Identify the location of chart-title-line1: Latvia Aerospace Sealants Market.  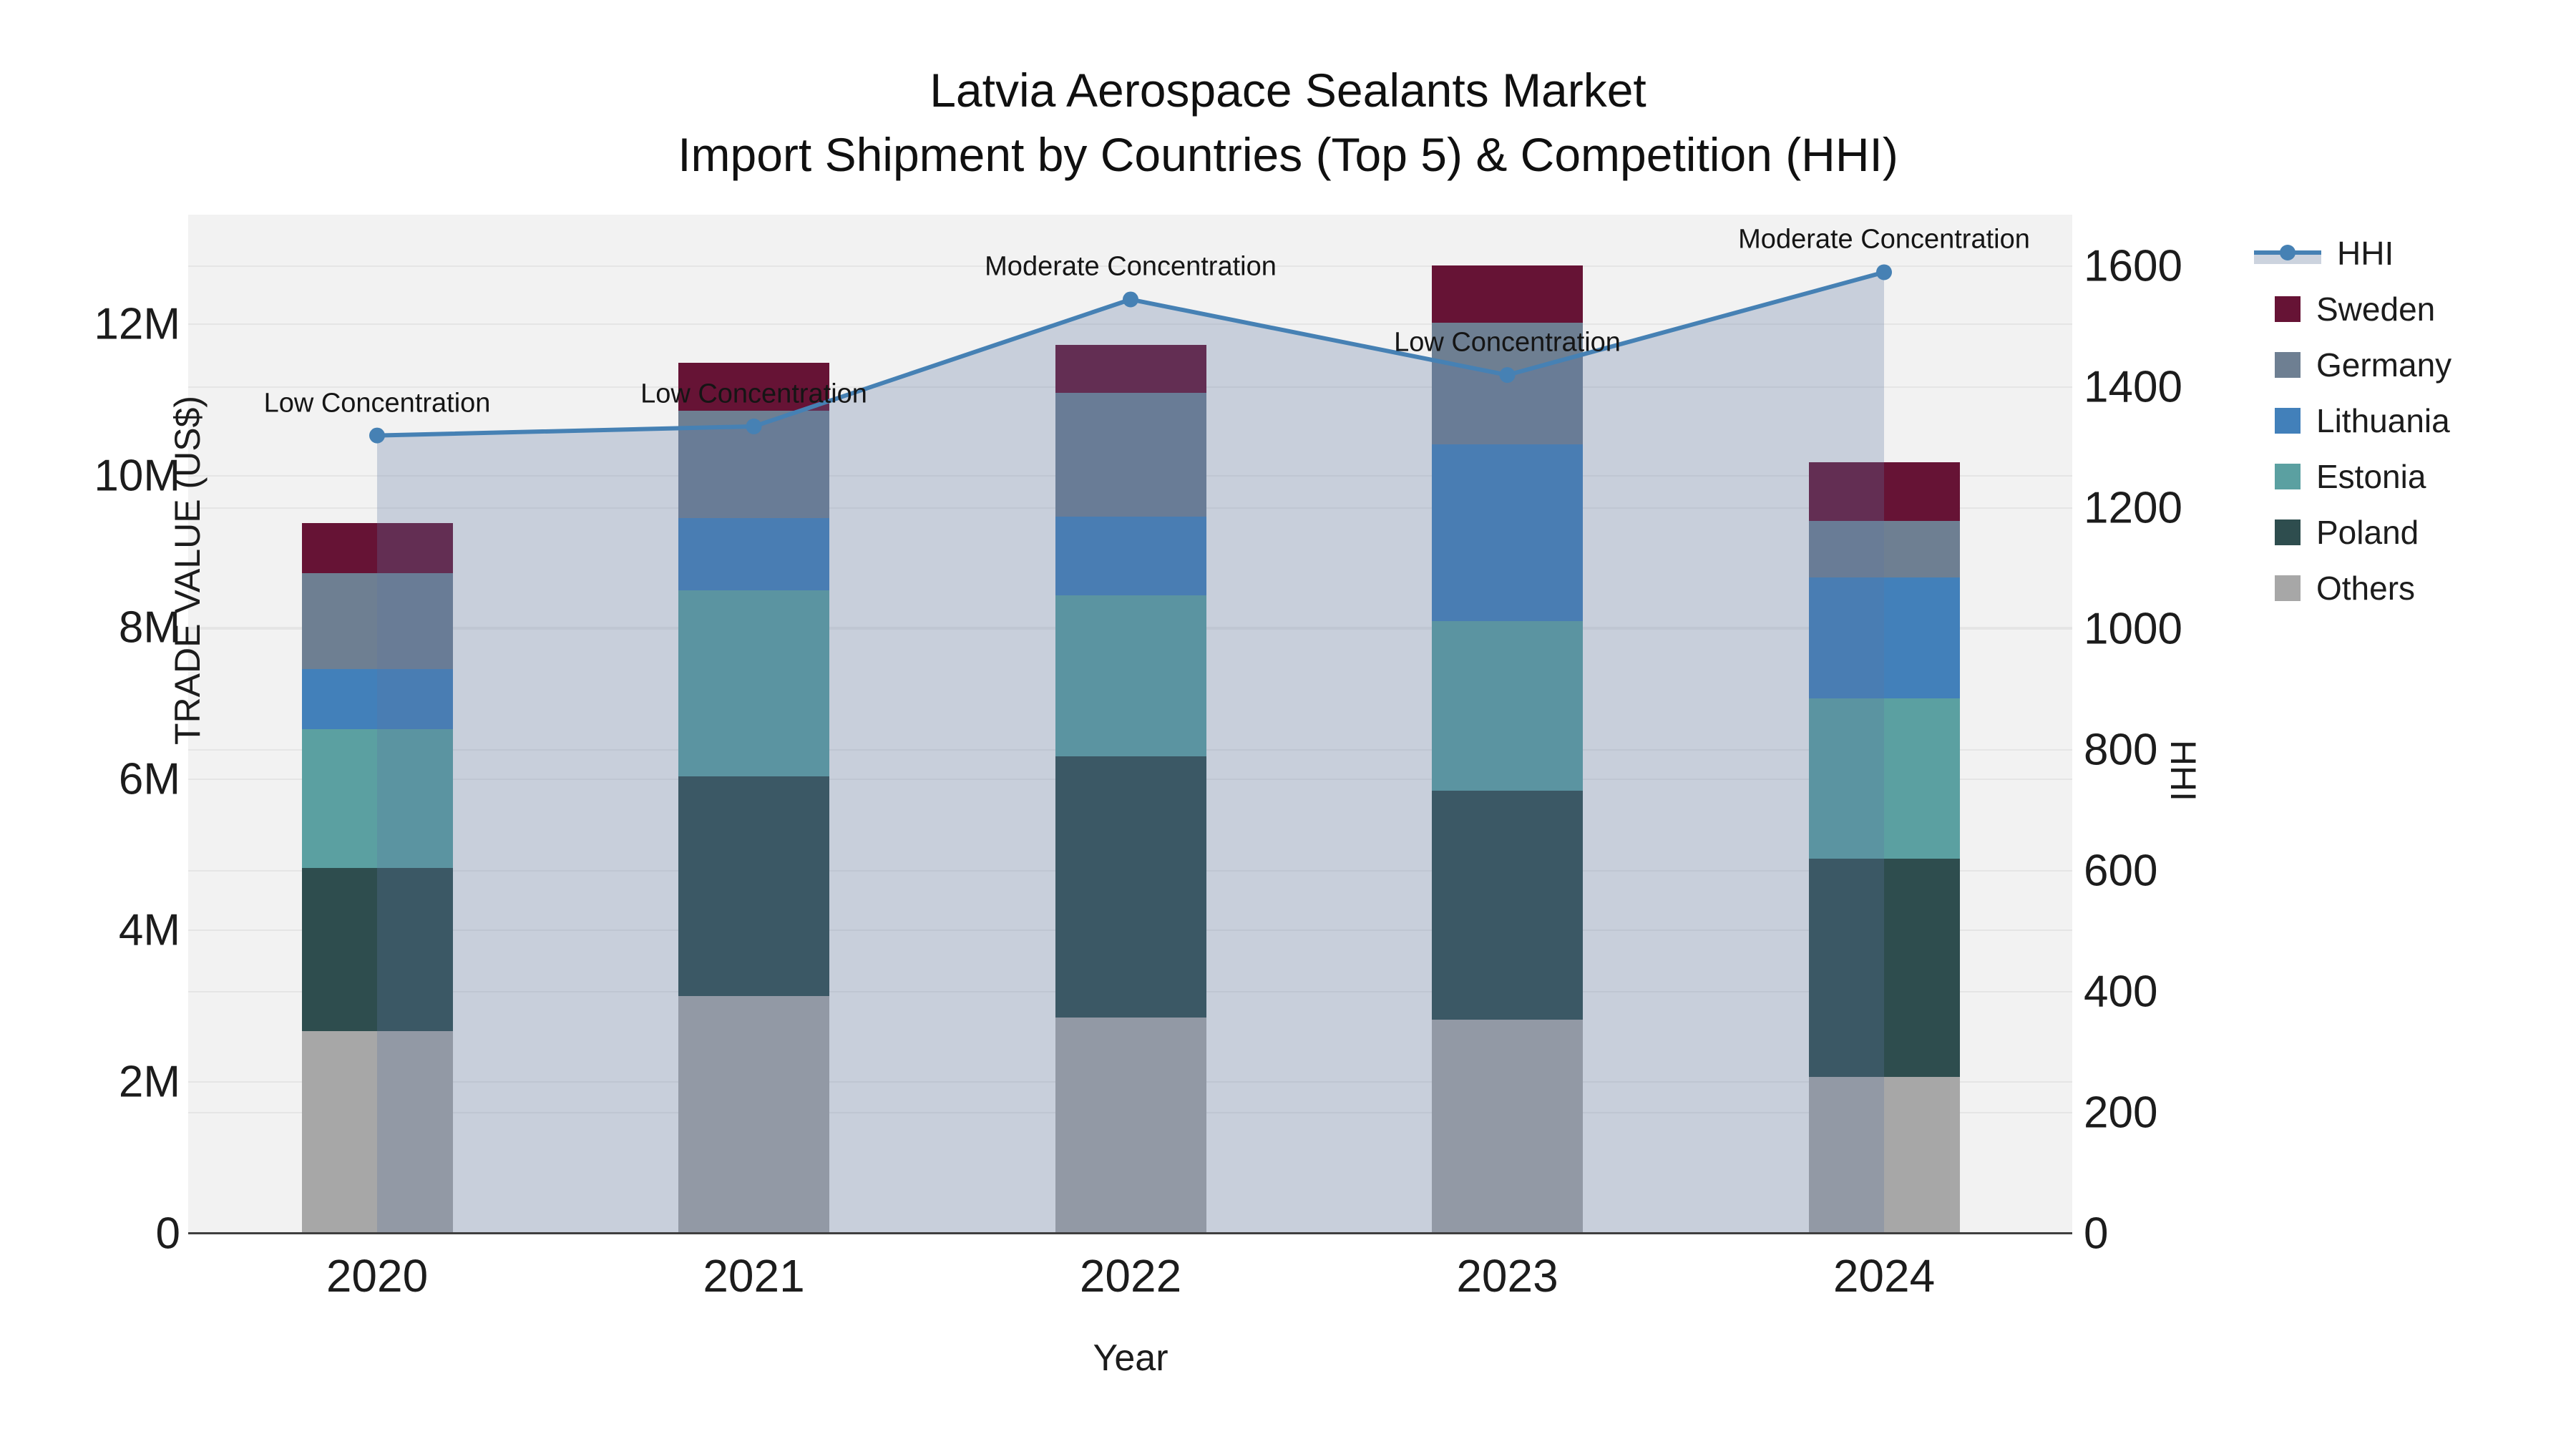
(1288, 90).